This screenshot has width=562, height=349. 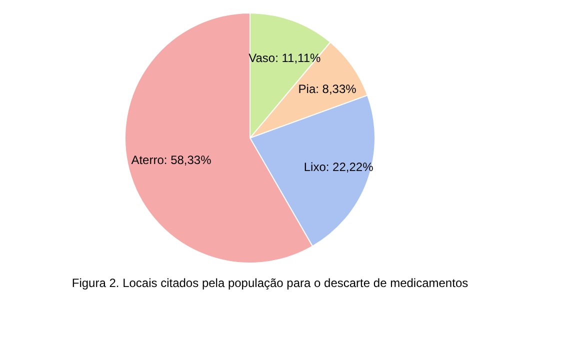 What do you see at coordinates (336, 89) in the screenshot?
I see `data-label: : 8,33%` at bounding box center [336, 89].